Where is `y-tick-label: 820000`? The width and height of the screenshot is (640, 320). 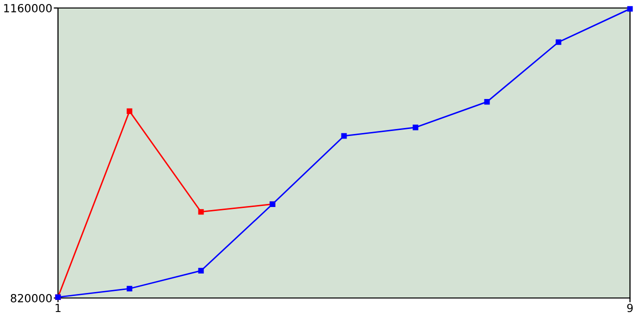 y-tick-label: 820000 is located at coordinates (31, 298).